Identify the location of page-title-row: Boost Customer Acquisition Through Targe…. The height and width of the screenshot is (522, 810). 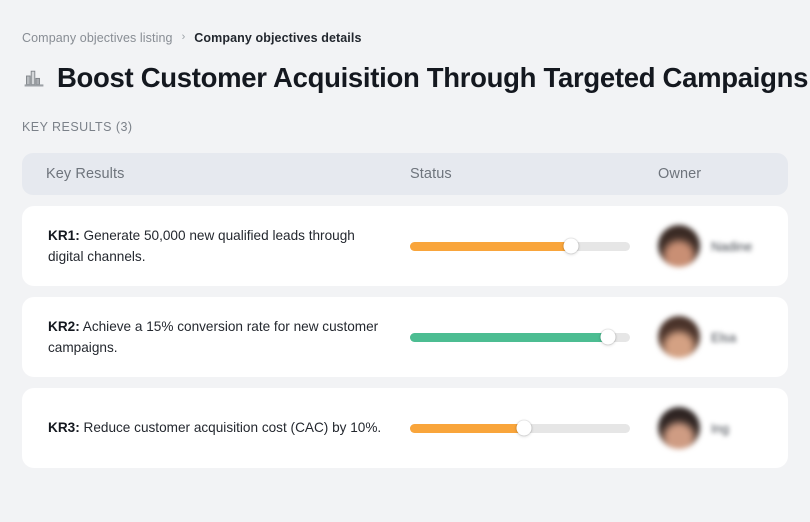
(415, 78).